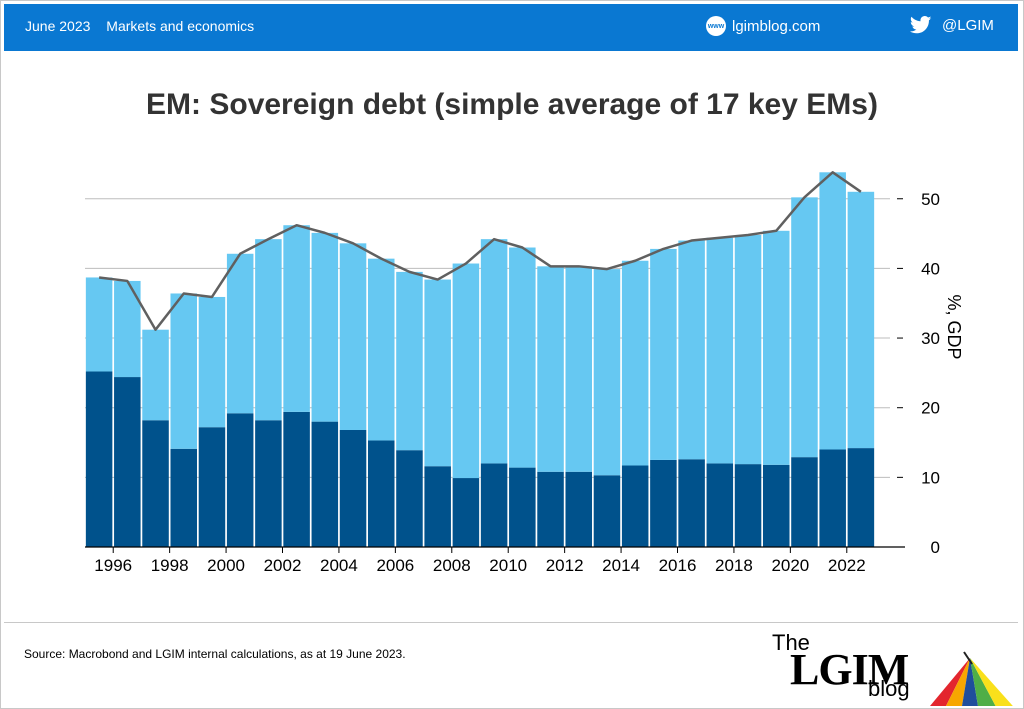 The image size is (1024, 709). Describe the element at coordinates (508, 565) in the screenshot. I see `x-tick-label: 2010` at that location.